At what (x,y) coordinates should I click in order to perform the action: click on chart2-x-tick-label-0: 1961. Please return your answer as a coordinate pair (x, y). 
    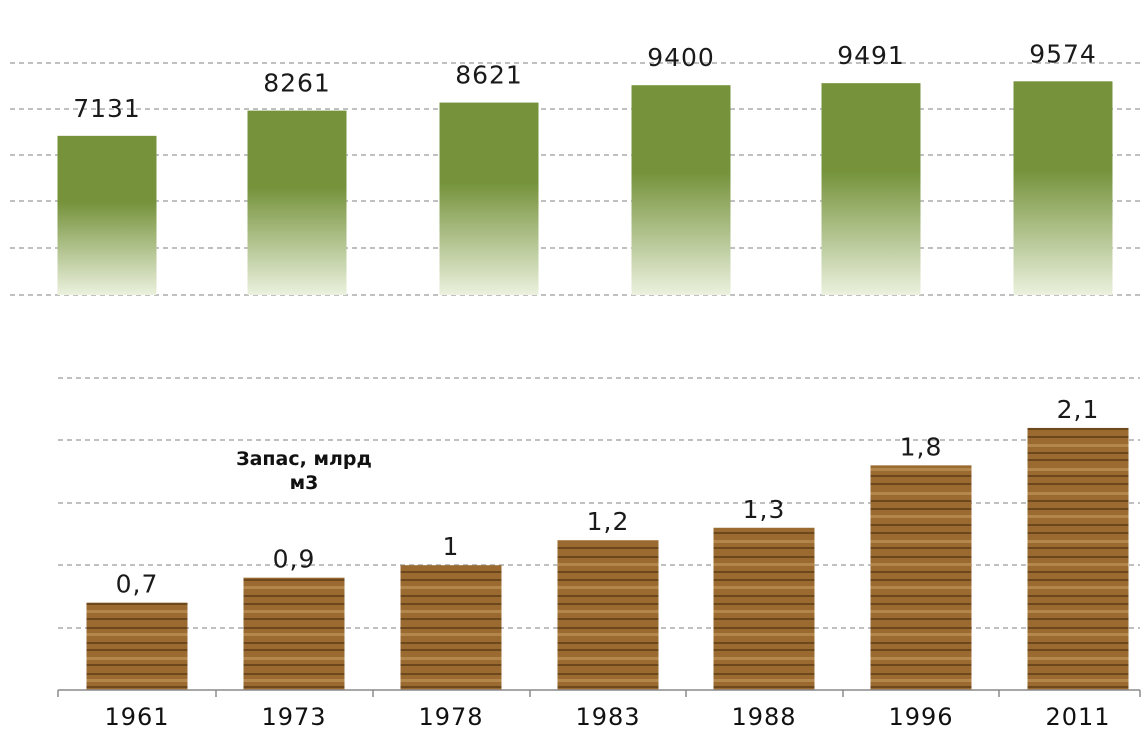
    Looking at the image, I should click on (136, 717).